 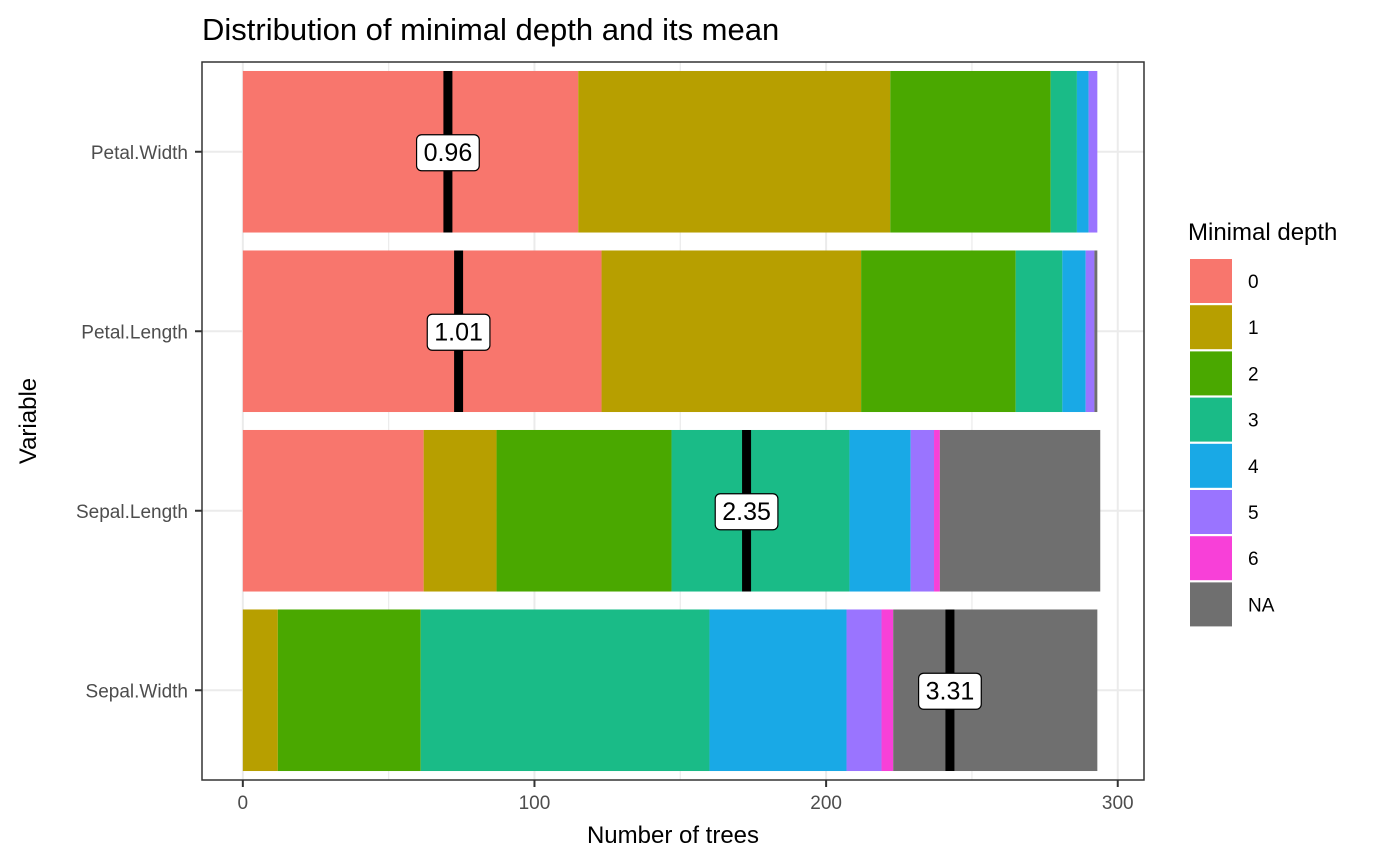 I want to click on legend-label: 0, so click(x=1253, y=282).